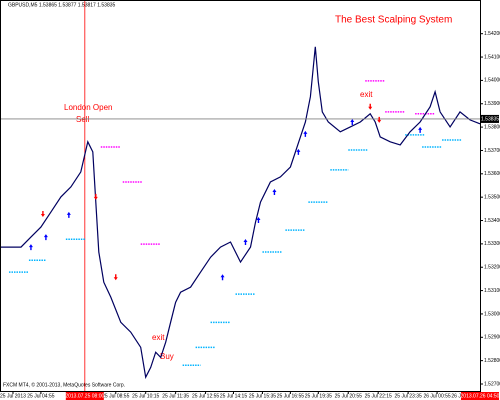 This screenshot has width=500, height=400. I want to click on x-tick-label: 25 Jul 20:55, so click(348, 396).